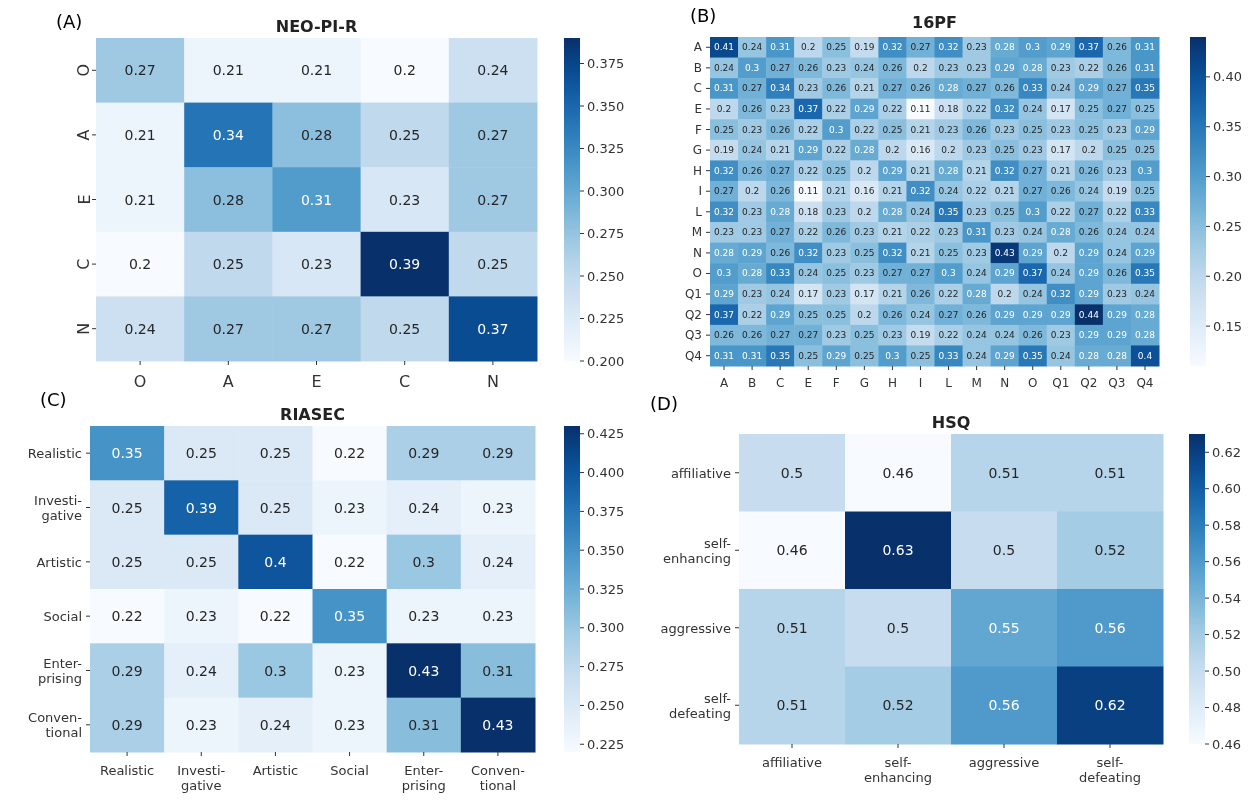  Describe the element at coordinates (58, 507) in the screenshot. I see `y-tick-label: Investi- gative` at that location.